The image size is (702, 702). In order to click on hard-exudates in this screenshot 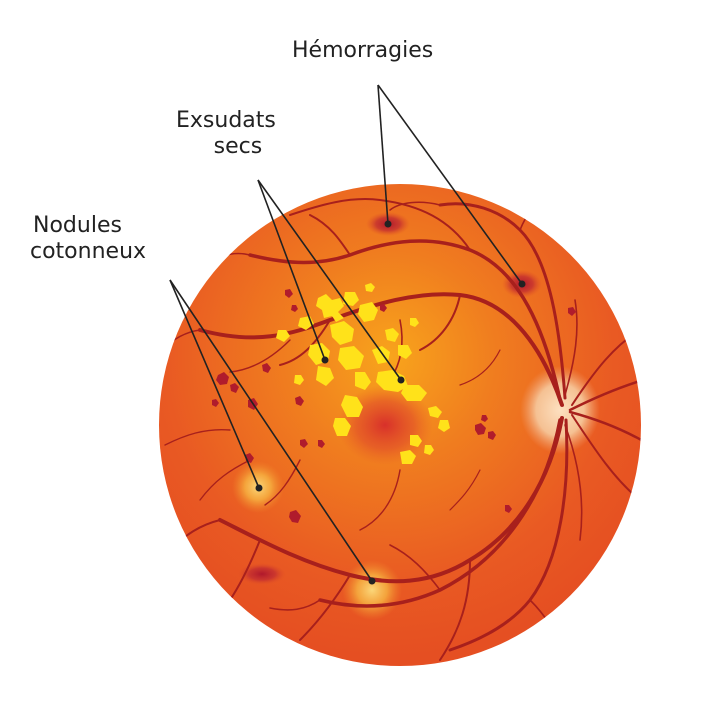, I will do `click(363, 373)`.